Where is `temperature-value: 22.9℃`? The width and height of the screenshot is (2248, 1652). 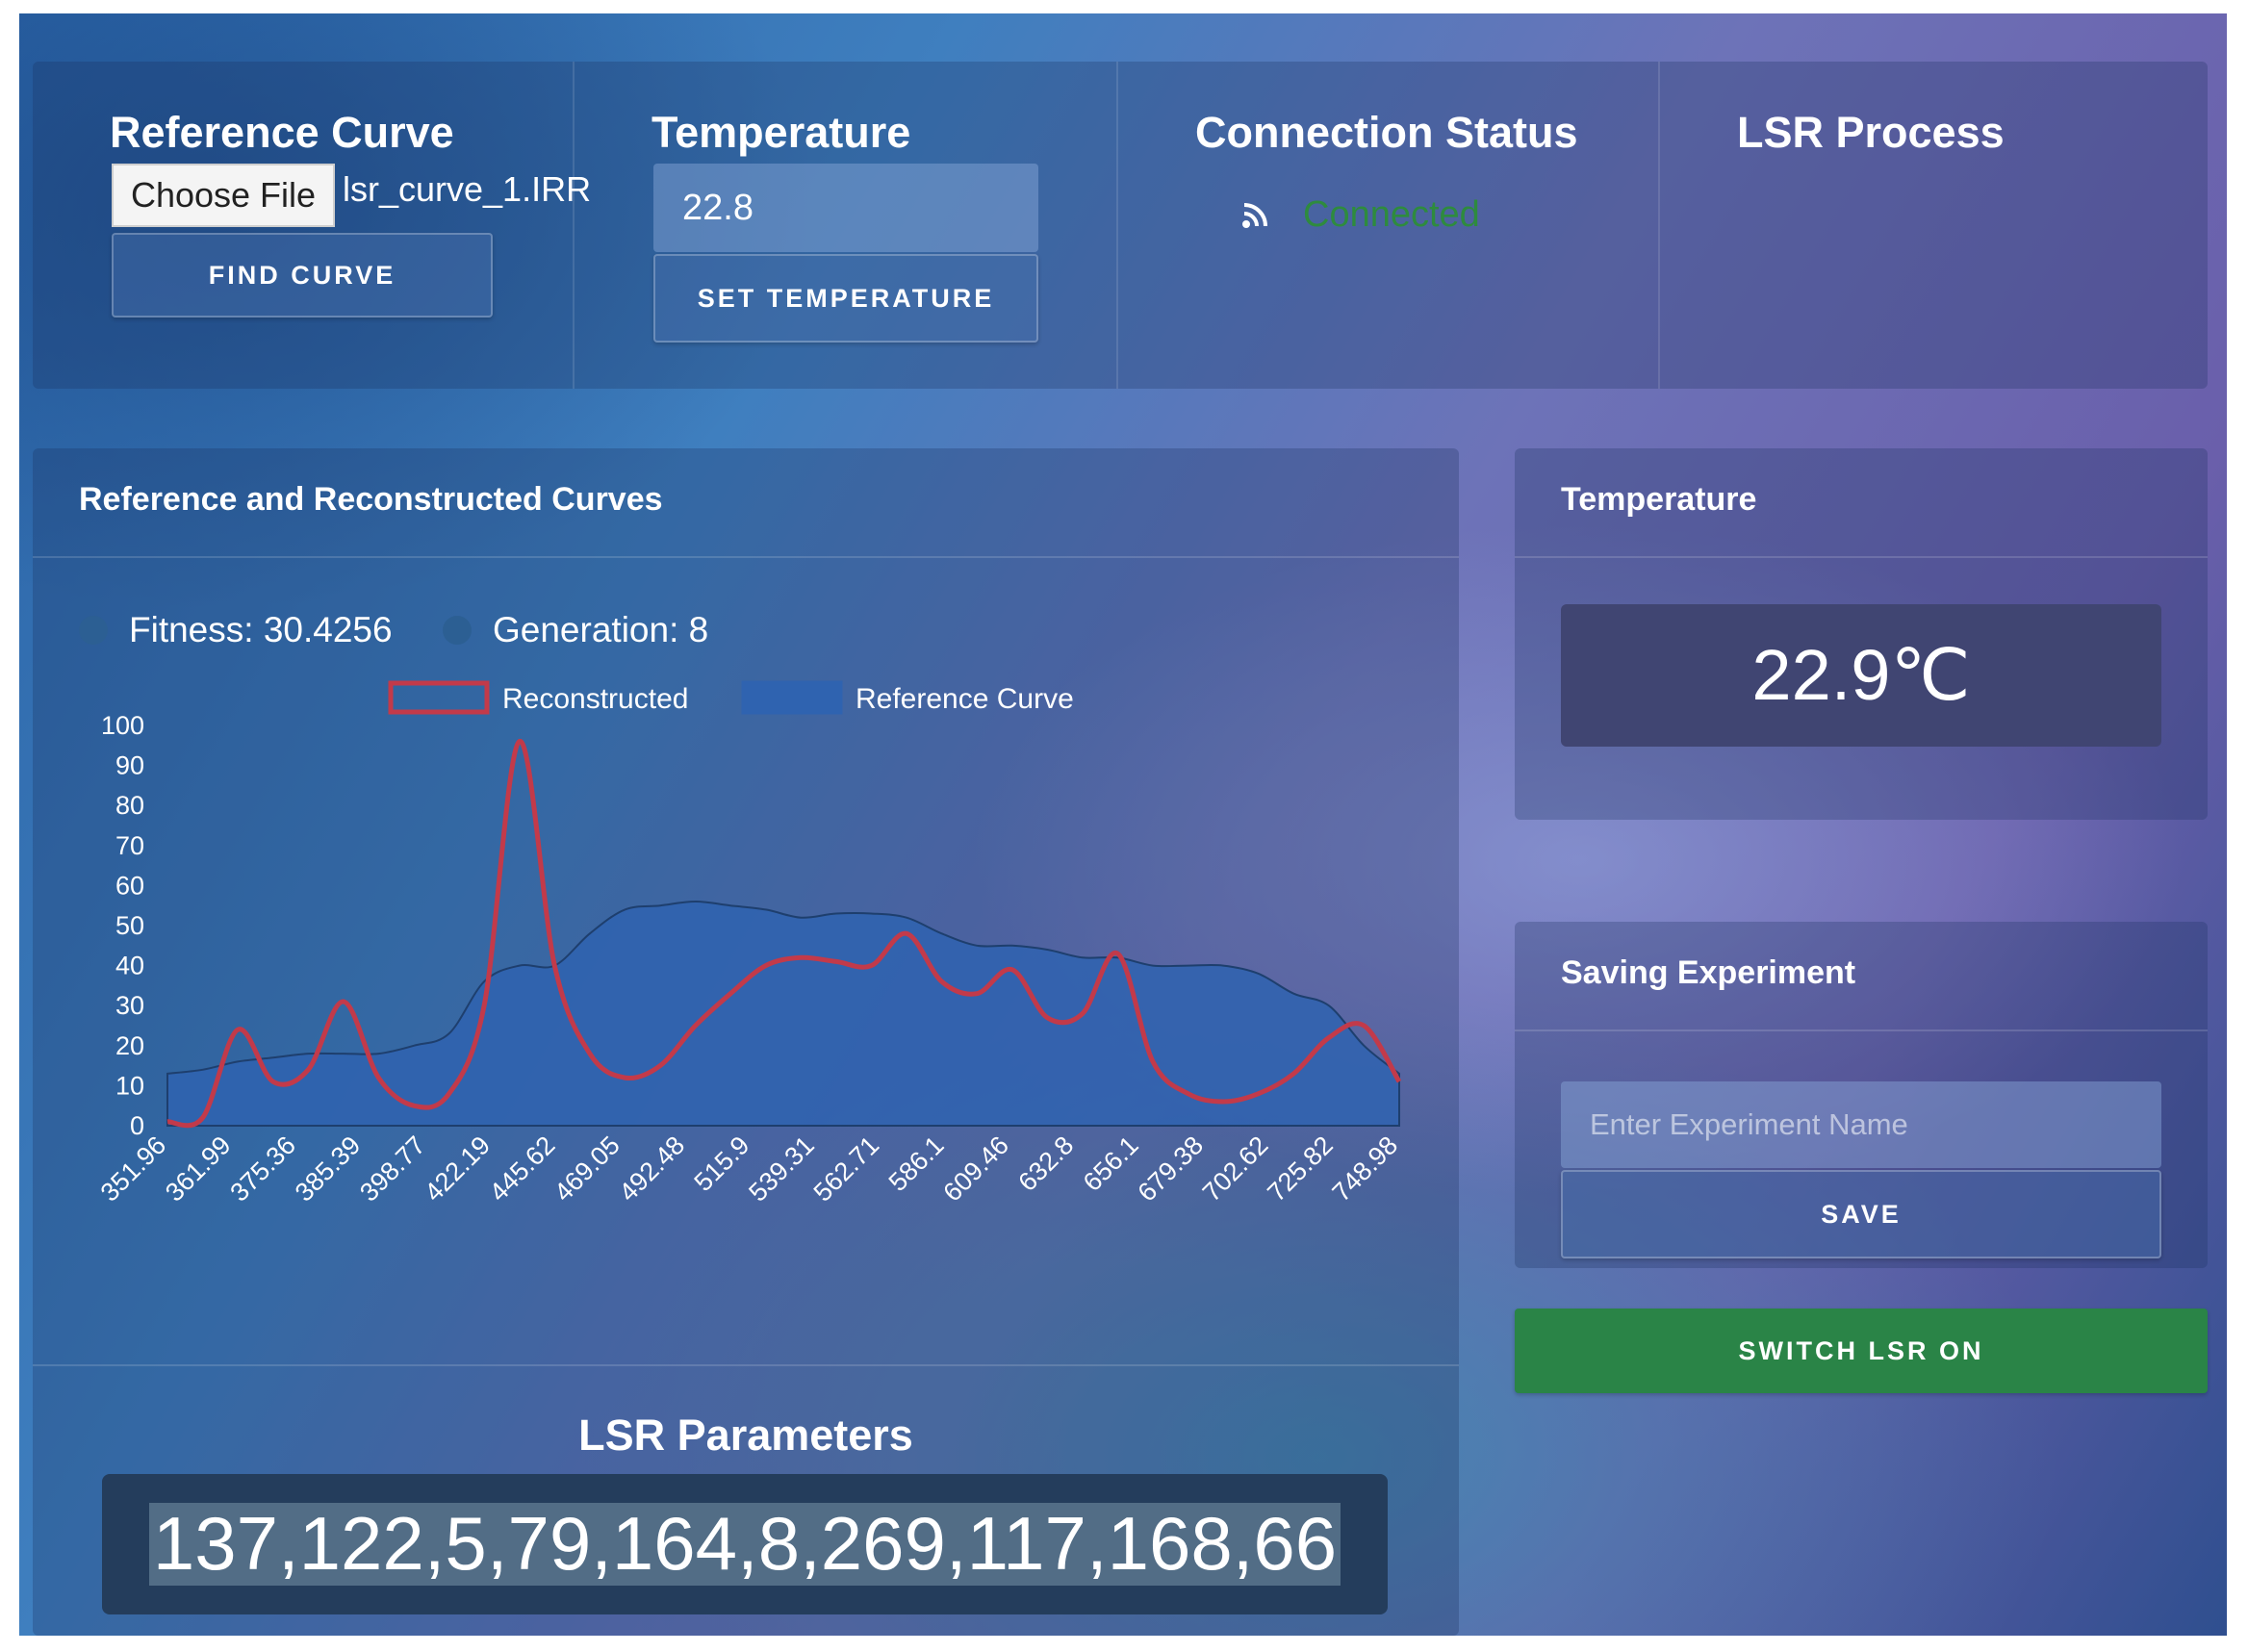 temperature-value: 22.9℃ is located at coordinates (1861, 675).